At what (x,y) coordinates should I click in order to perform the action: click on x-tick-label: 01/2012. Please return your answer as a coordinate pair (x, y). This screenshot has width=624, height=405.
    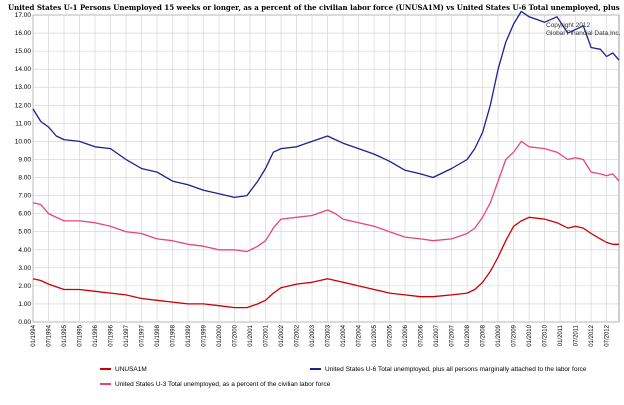
    Looking at the image, I should click on (592, 335).